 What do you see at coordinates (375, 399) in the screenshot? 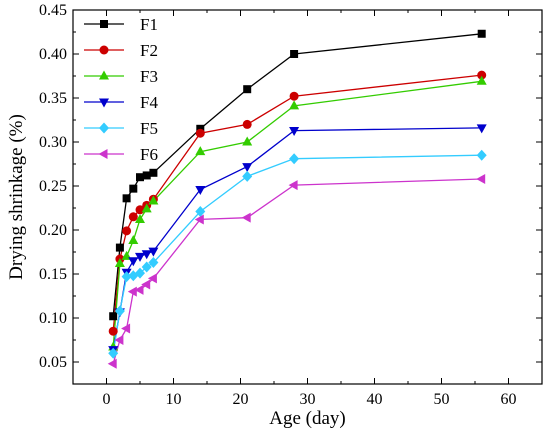
I see `x-tick-label: 40` at bounding box center [375, 399].